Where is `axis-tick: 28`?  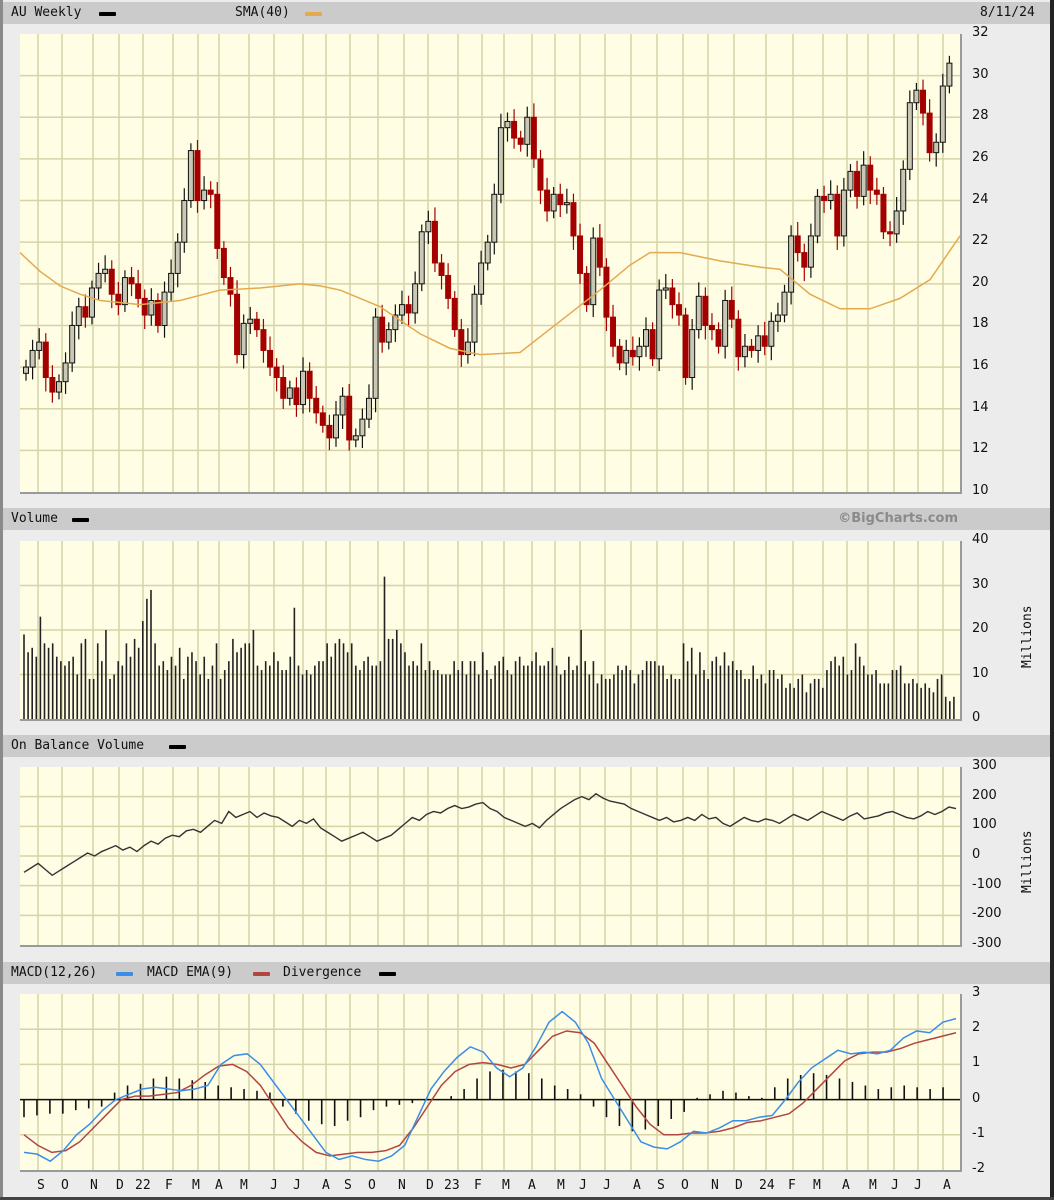
axis-tick: 28 is located at coordinates (980, 116).